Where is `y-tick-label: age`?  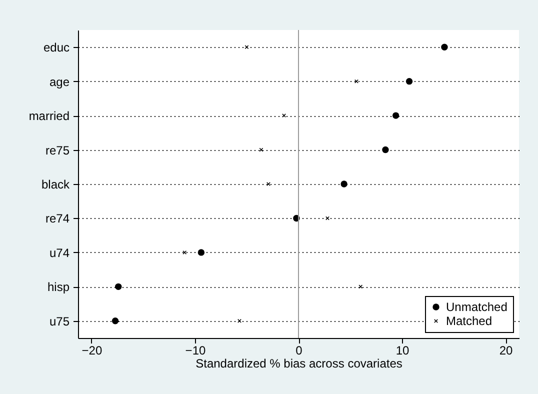 y-tick-label: age is located at coordinates (59, 81).